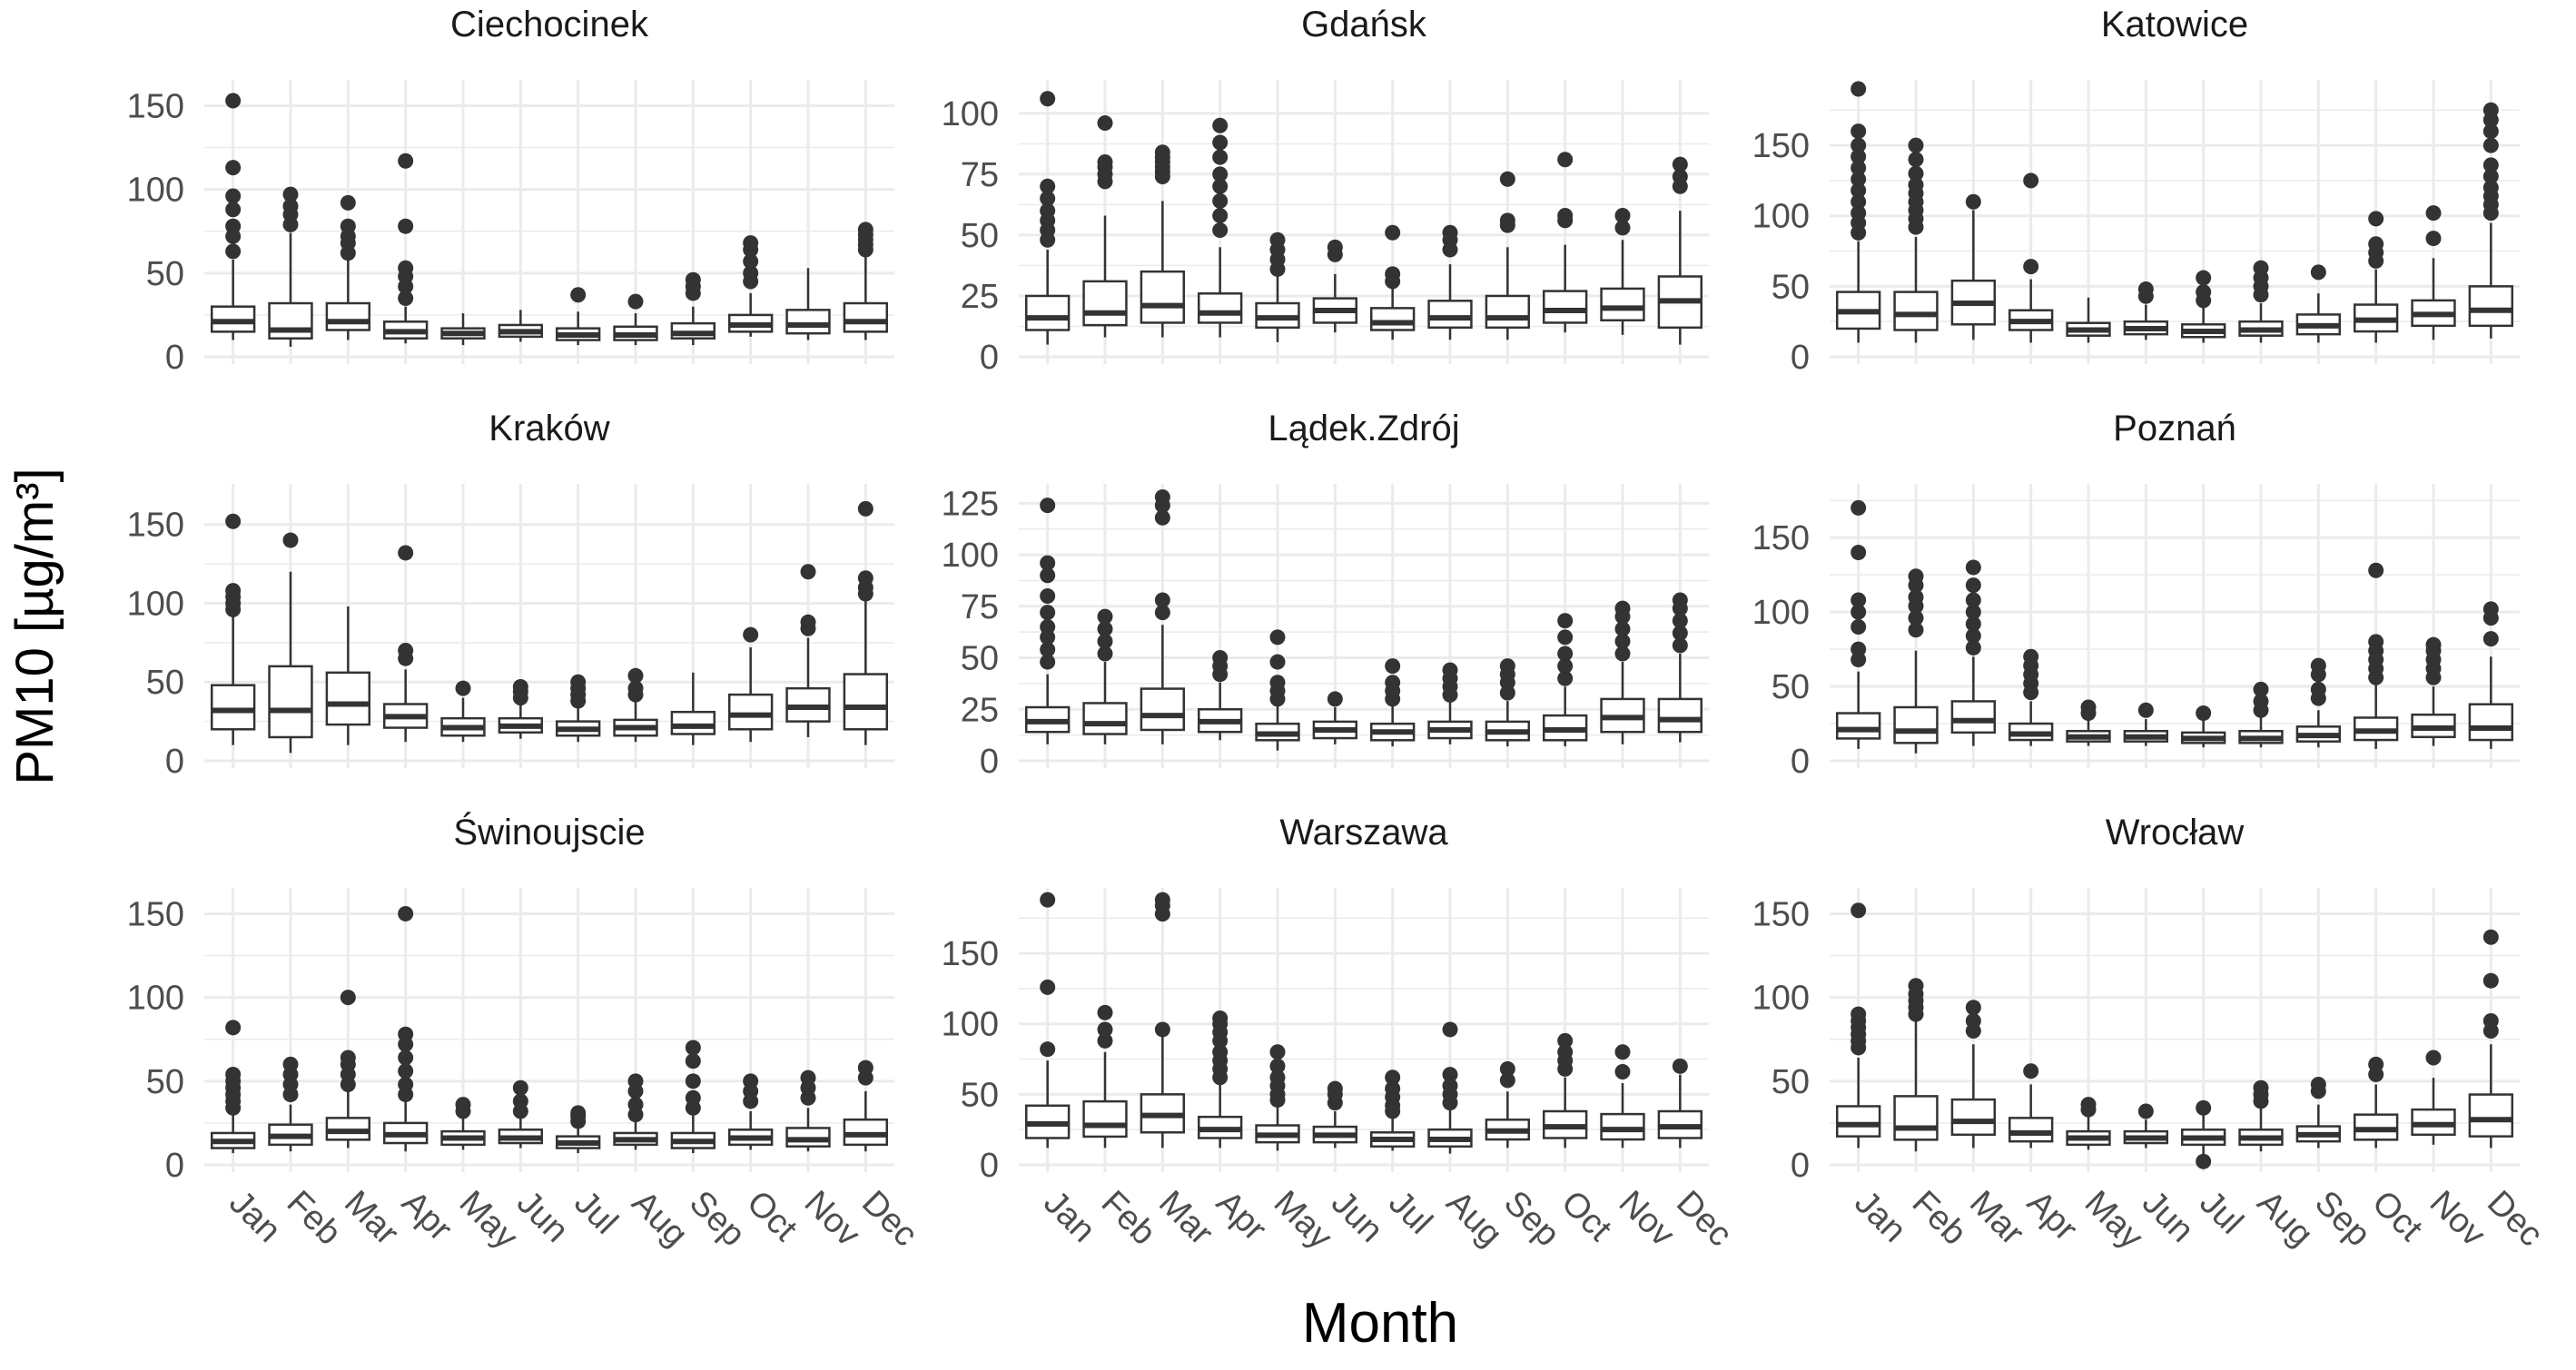 The width and height of the screenshot is (2576, 1370). What do you see at coordinates (549, 24) in the screenshot?
I see `facet-title: Ciechocinek` at bounding box center [549, 24].